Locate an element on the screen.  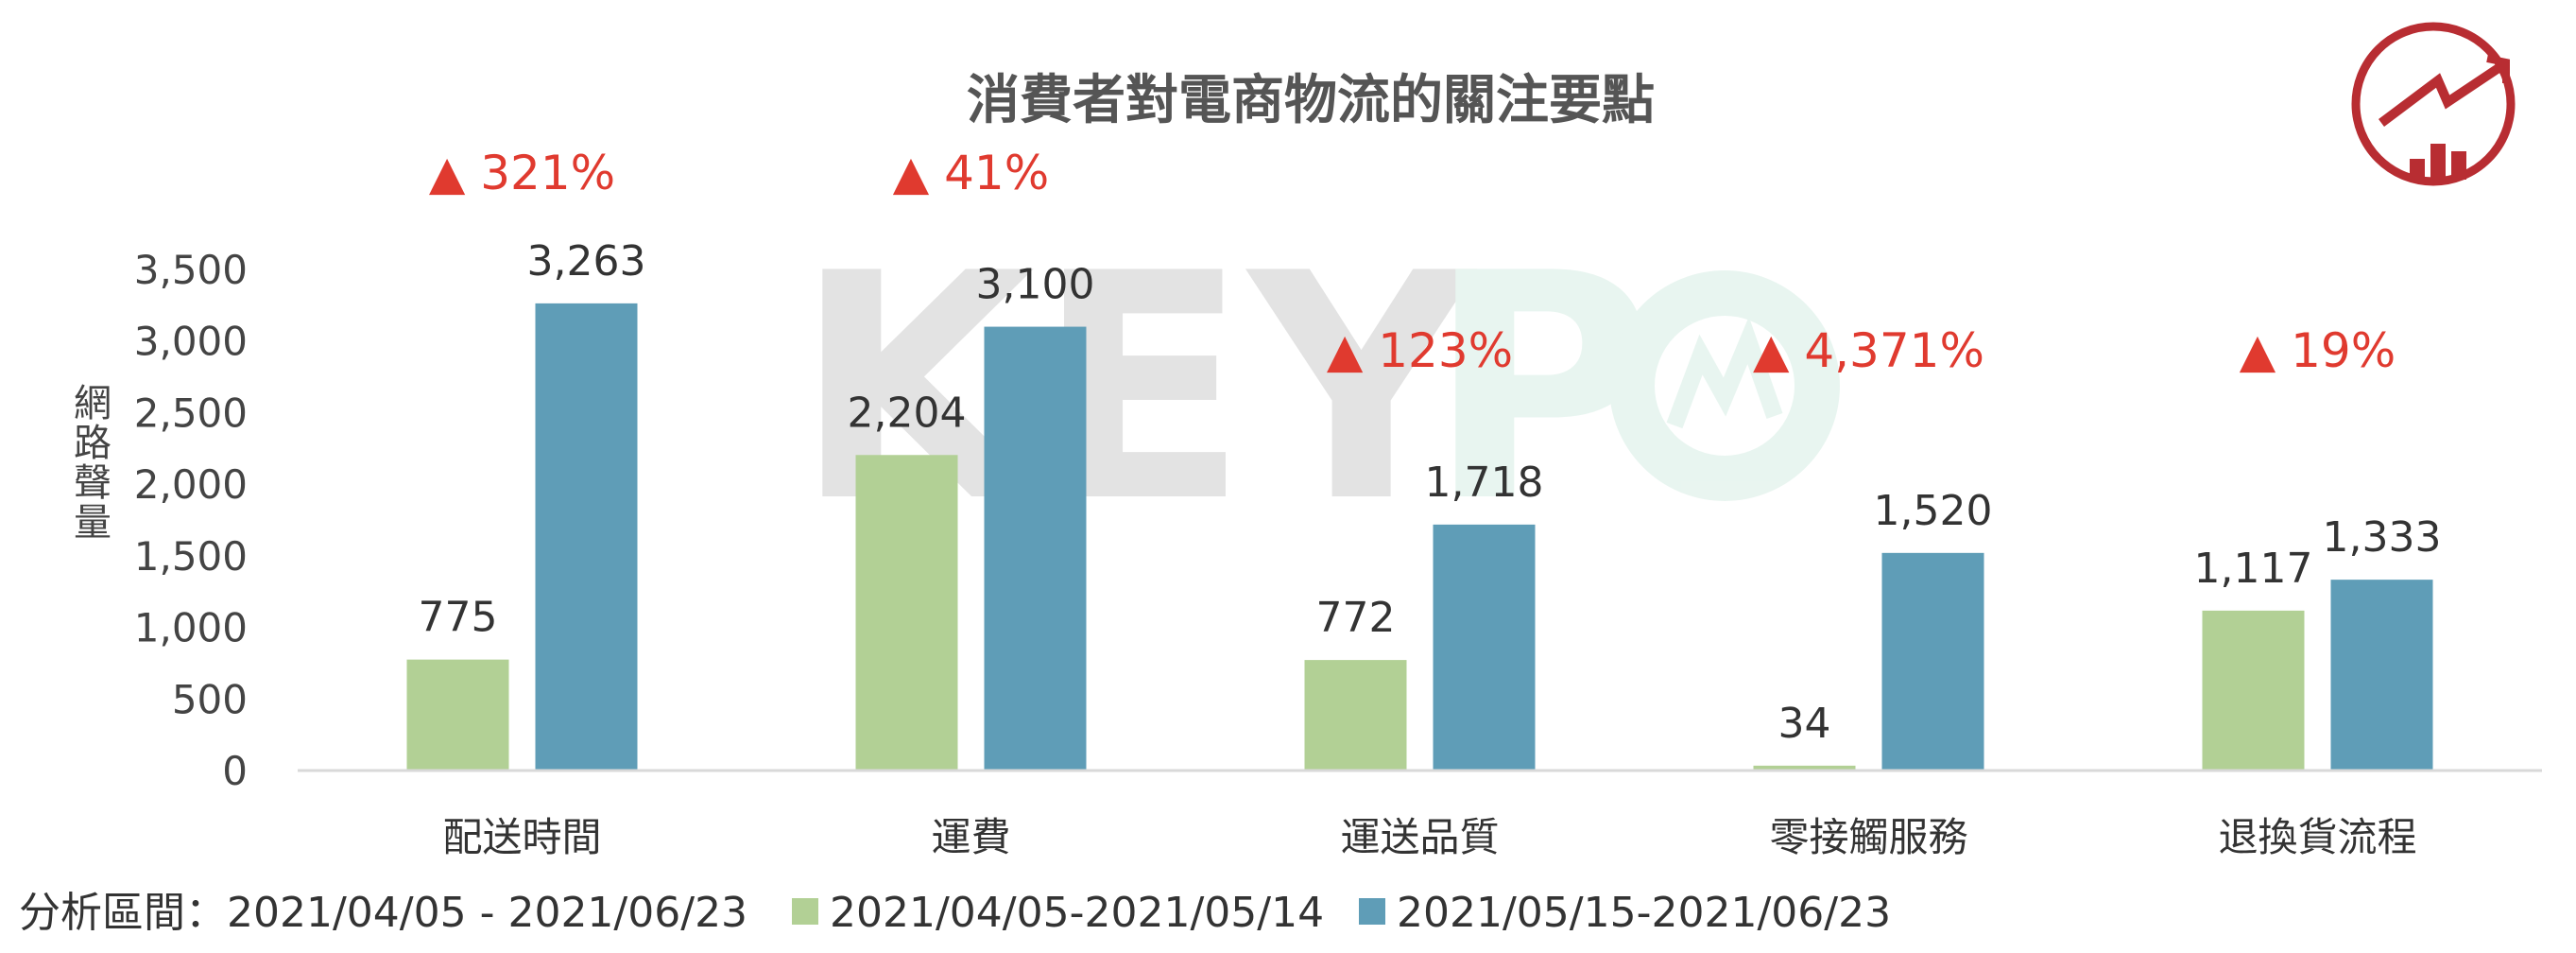
period-value: 2021/04/05 - 2021/06/23 is located at coordinates (487, 913).